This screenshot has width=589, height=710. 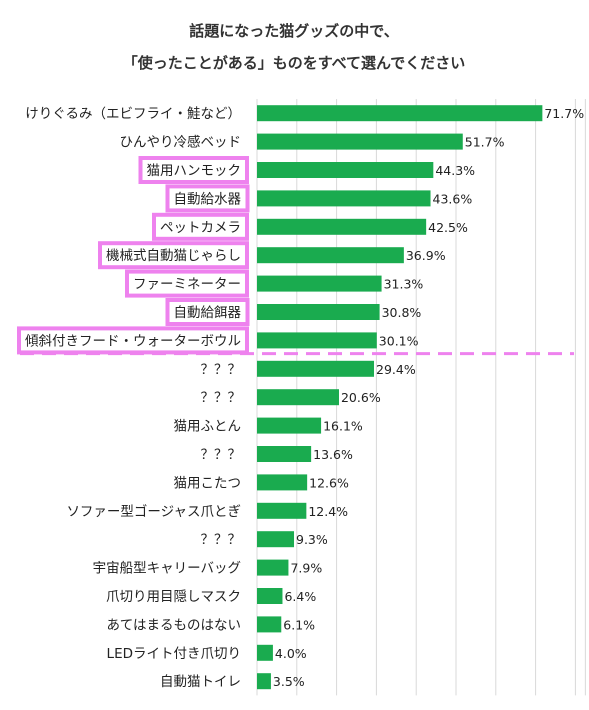 I want to click on category-label: 傾斜付きフード・ウォーターボウル, so click(x=133, y=341).